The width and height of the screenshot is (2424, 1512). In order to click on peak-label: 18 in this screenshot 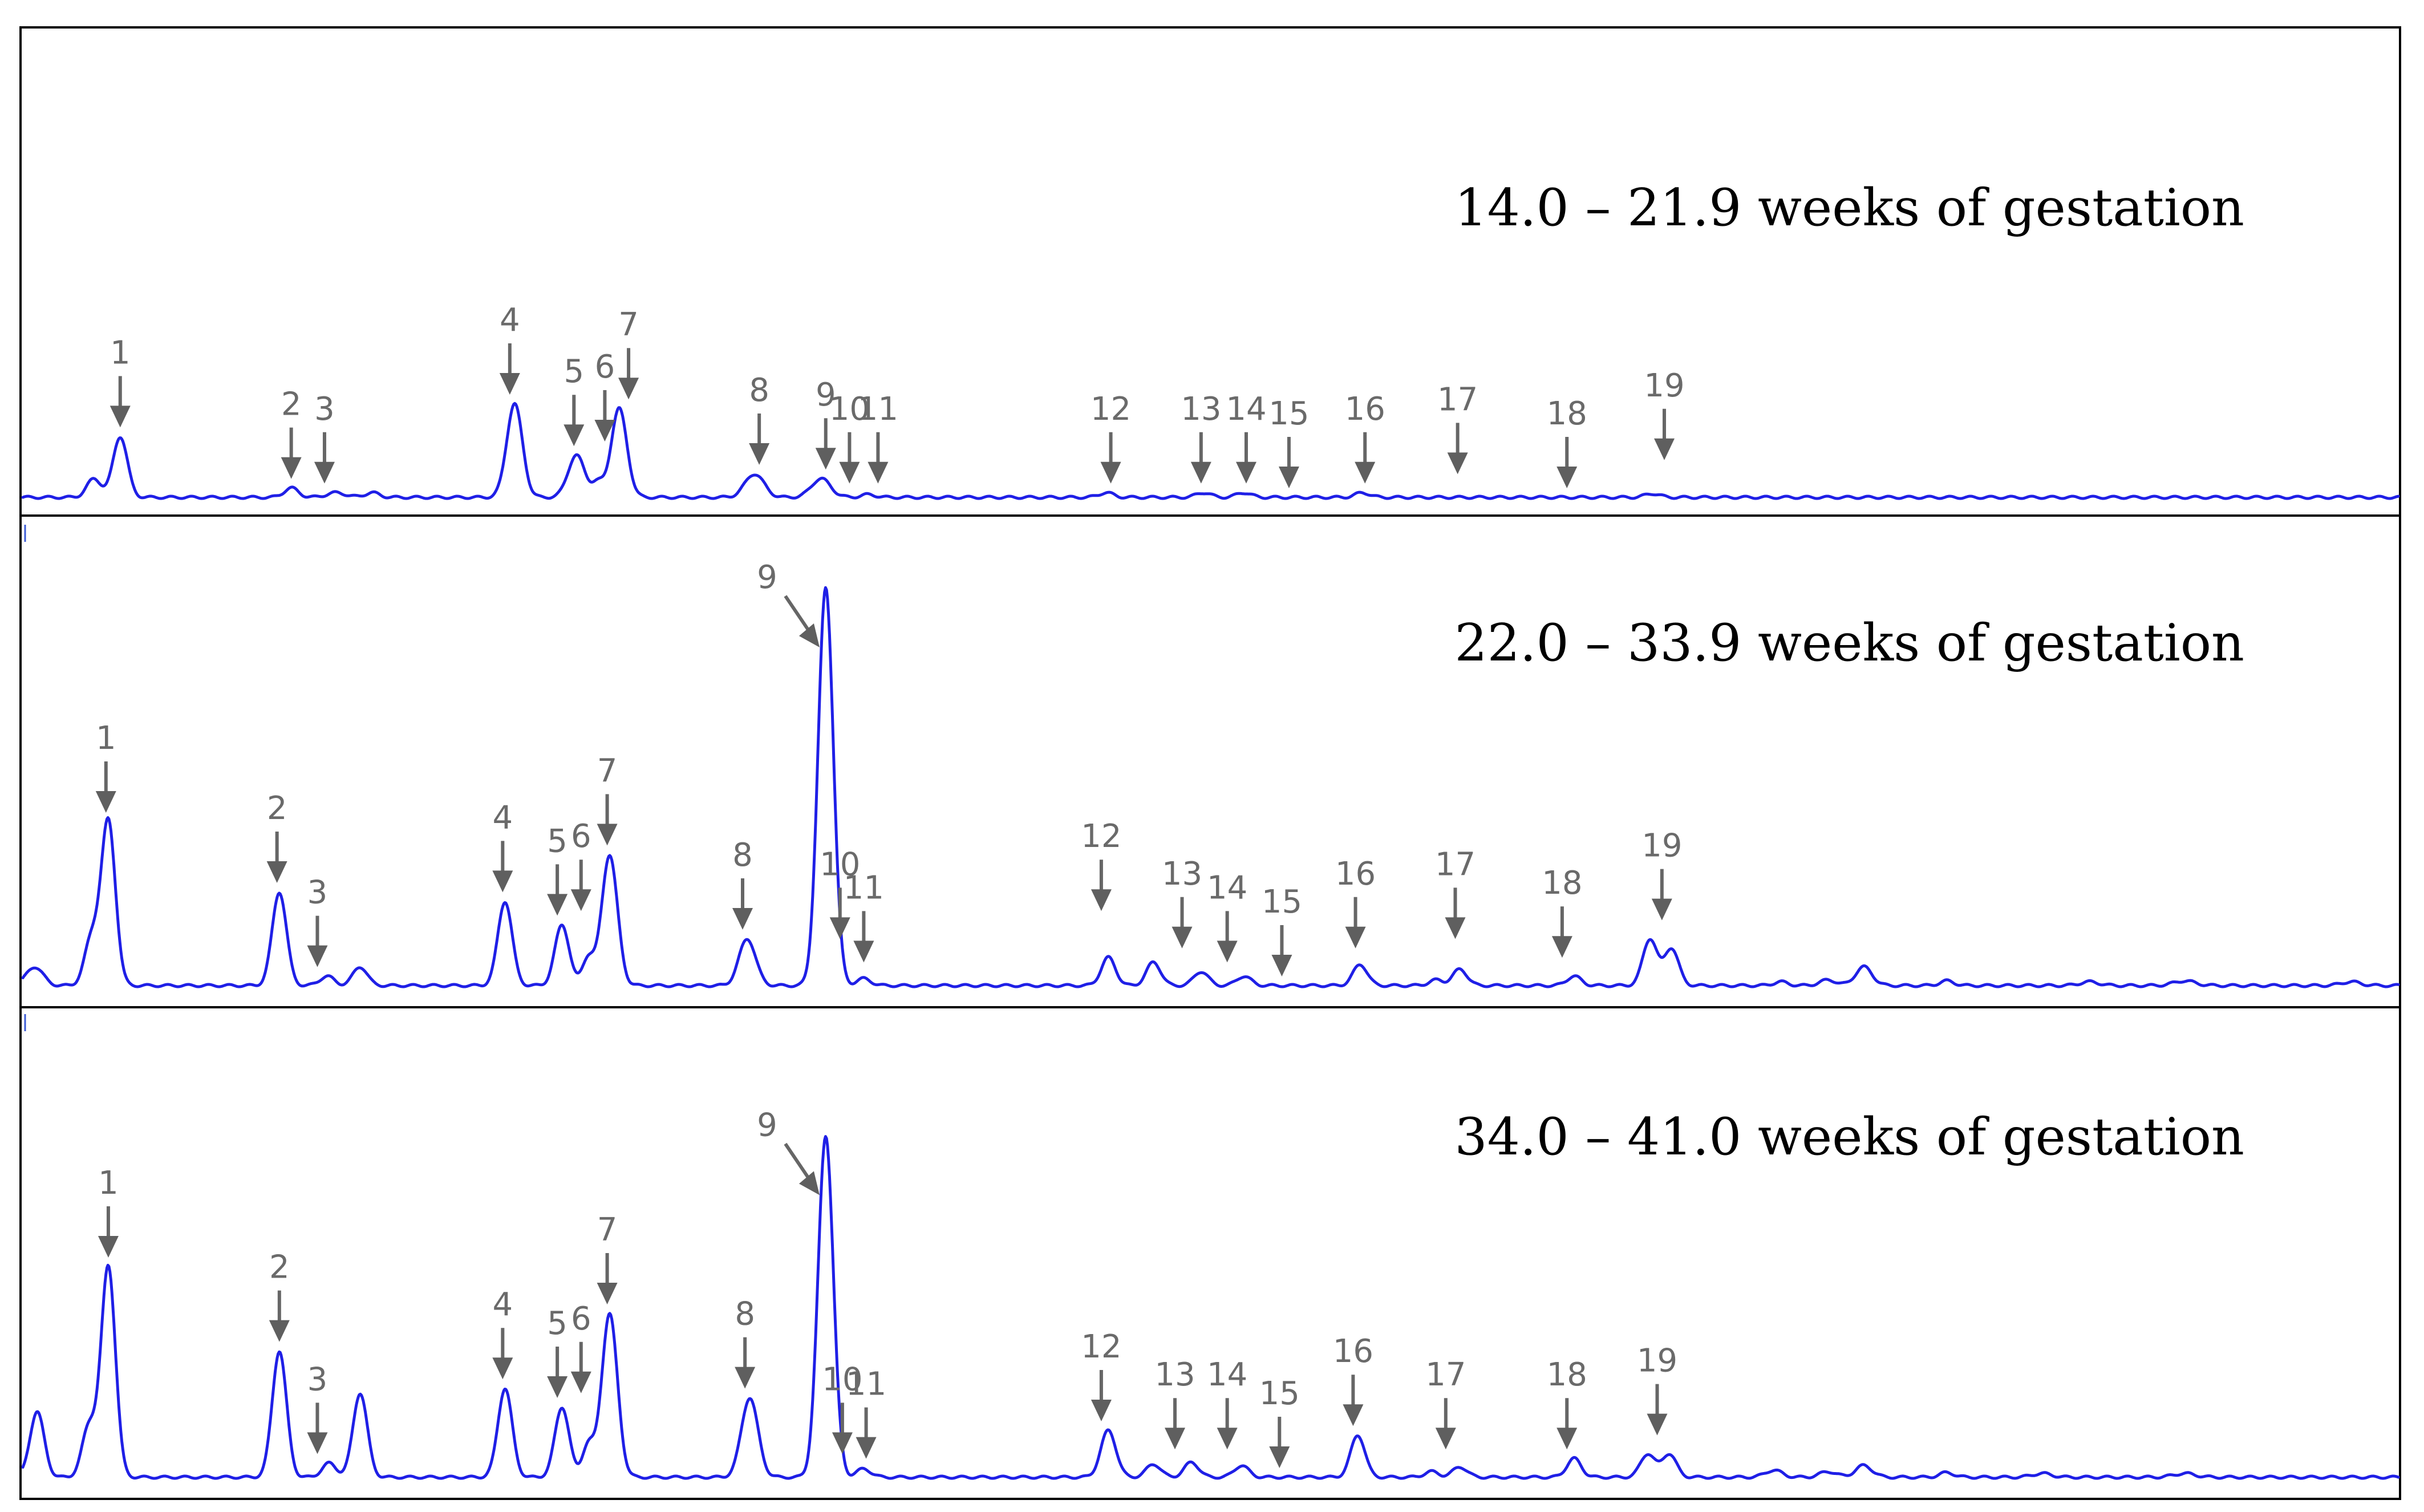, I will do `click(1567, 413)`.